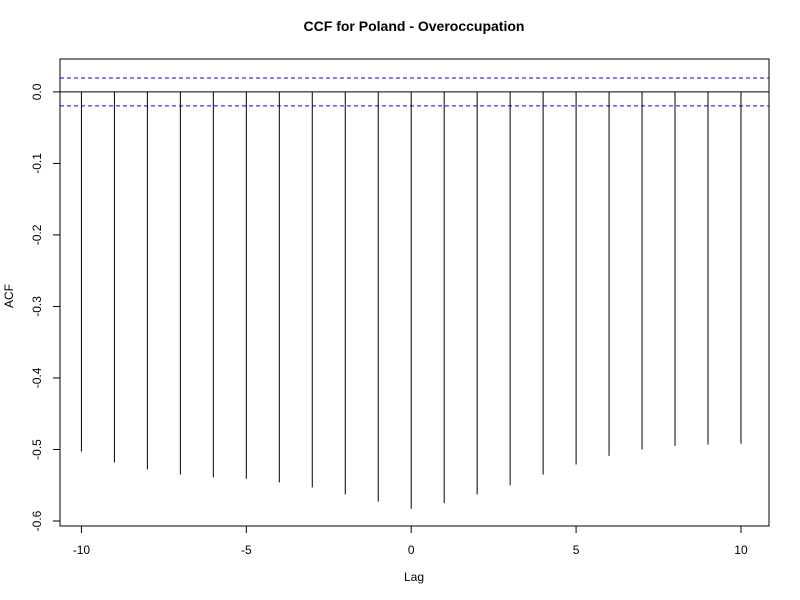  I want to click on y-tick-label: -0.2, so click(37, 234).